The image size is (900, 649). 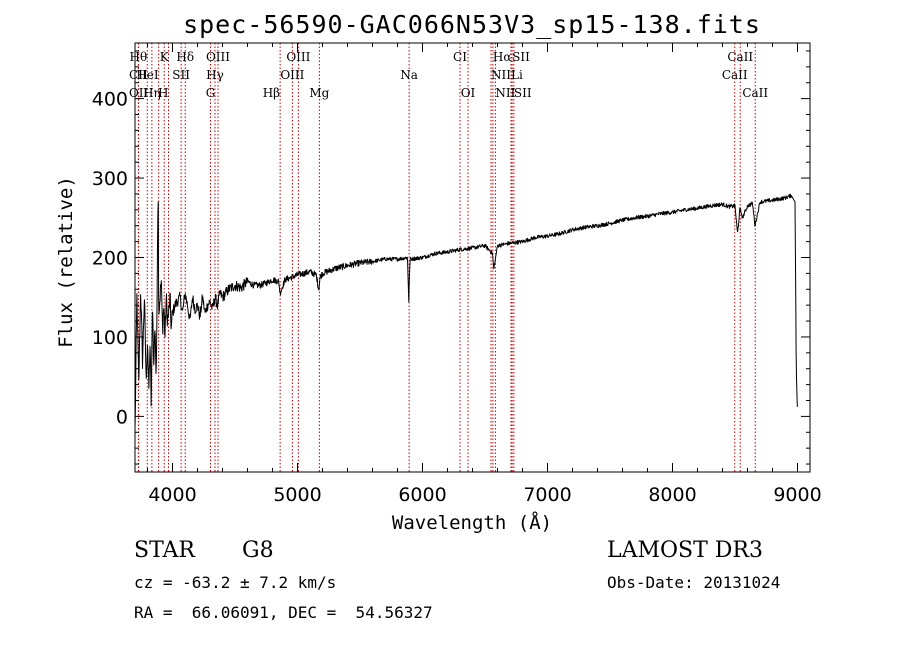 I want to click on line-label: Hθ, so click(x=139, y=57).